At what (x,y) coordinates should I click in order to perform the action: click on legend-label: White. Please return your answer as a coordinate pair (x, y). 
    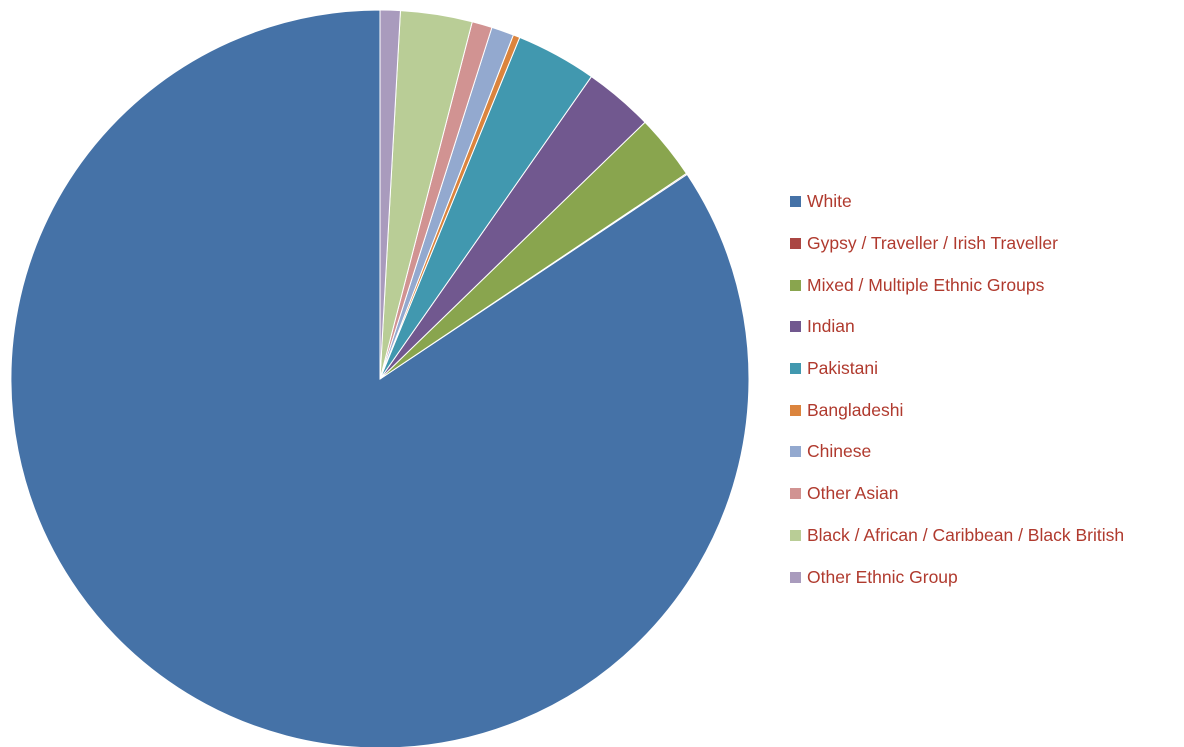
    Looking at the image, I should click on (829, 201).